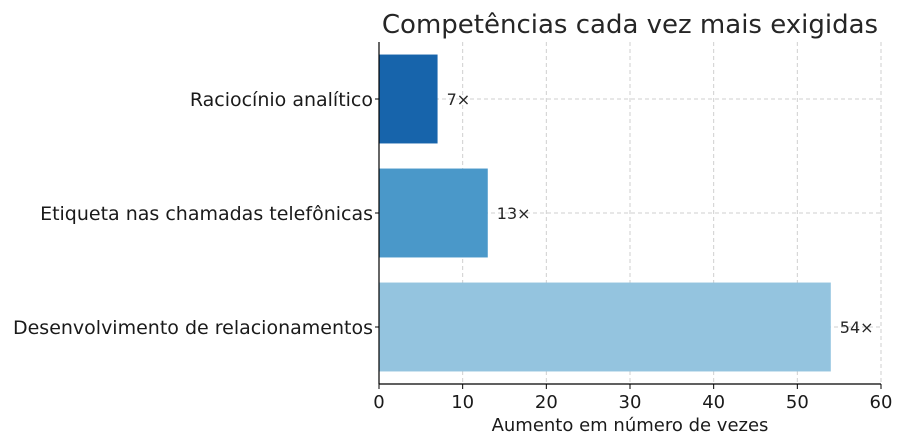 The image size is (905, 447). Describe the element at coordinates (797, 402) in the screenshot. I see `x-tick-label: 50` at that location.